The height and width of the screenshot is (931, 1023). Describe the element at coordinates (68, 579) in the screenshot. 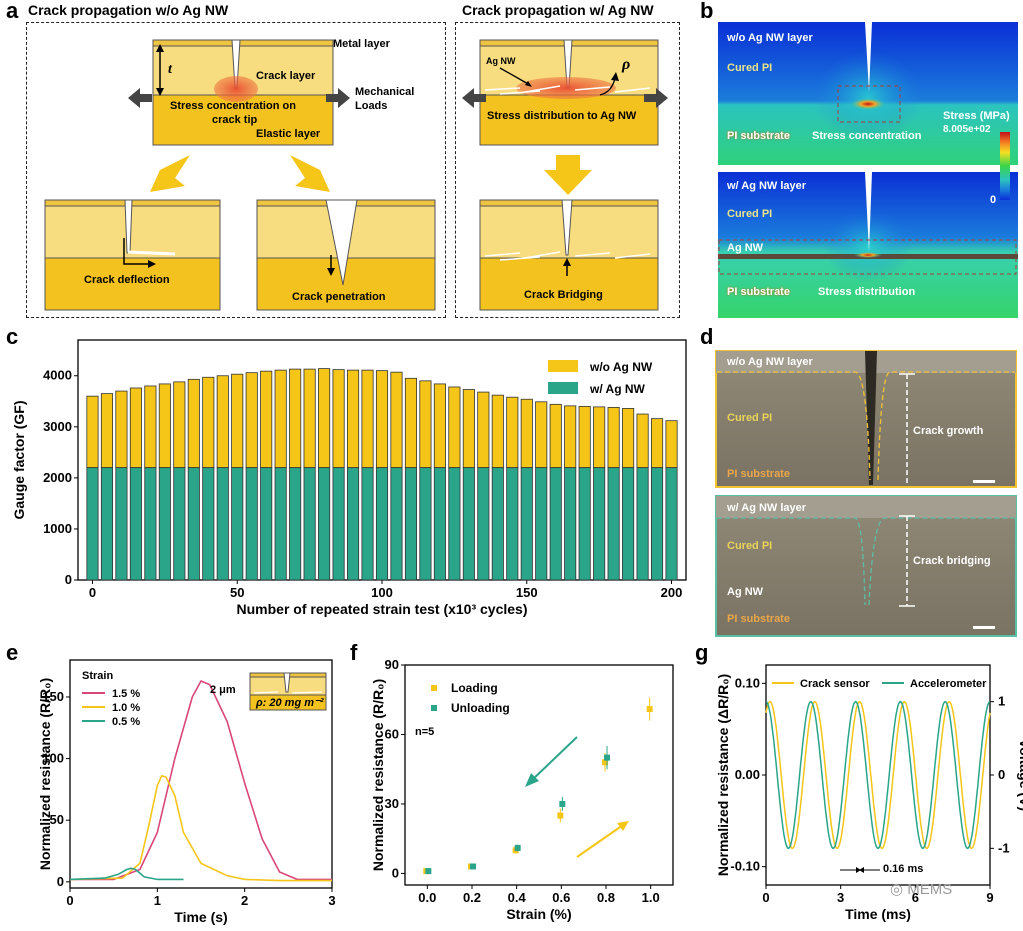

I see `y-tick-label: 0` at that location.